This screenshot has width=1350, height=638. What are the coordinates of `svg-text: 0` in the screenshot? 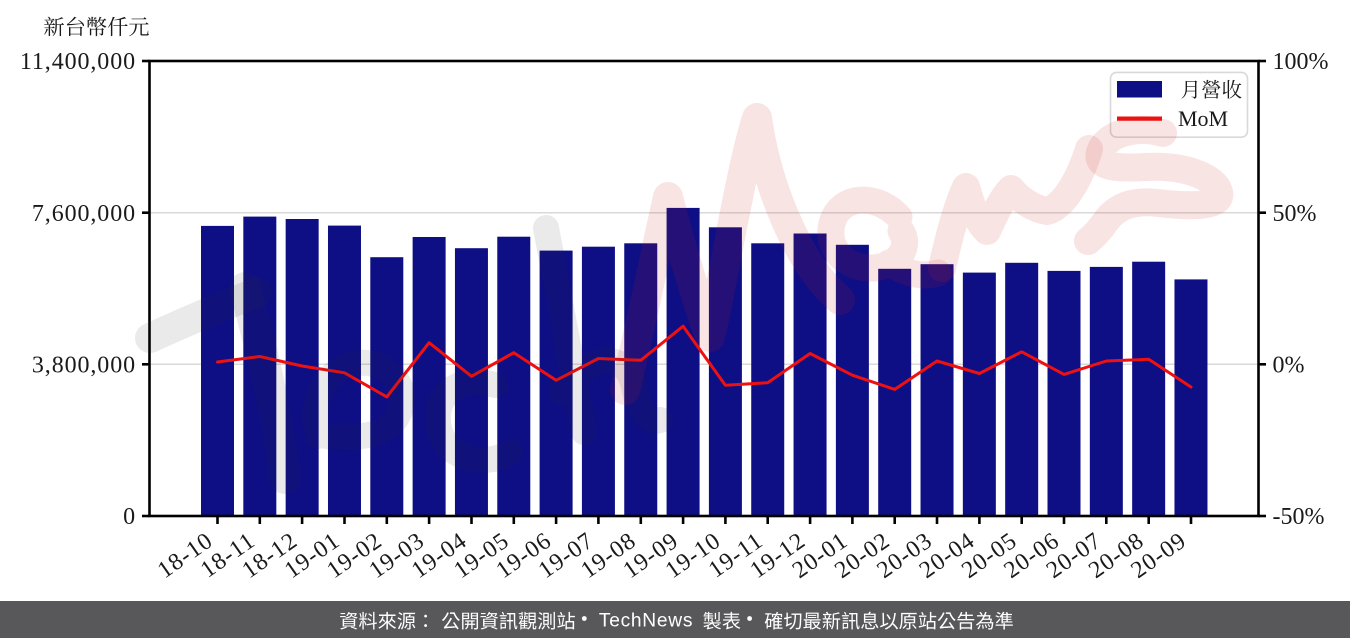 It's located at (129, 517).